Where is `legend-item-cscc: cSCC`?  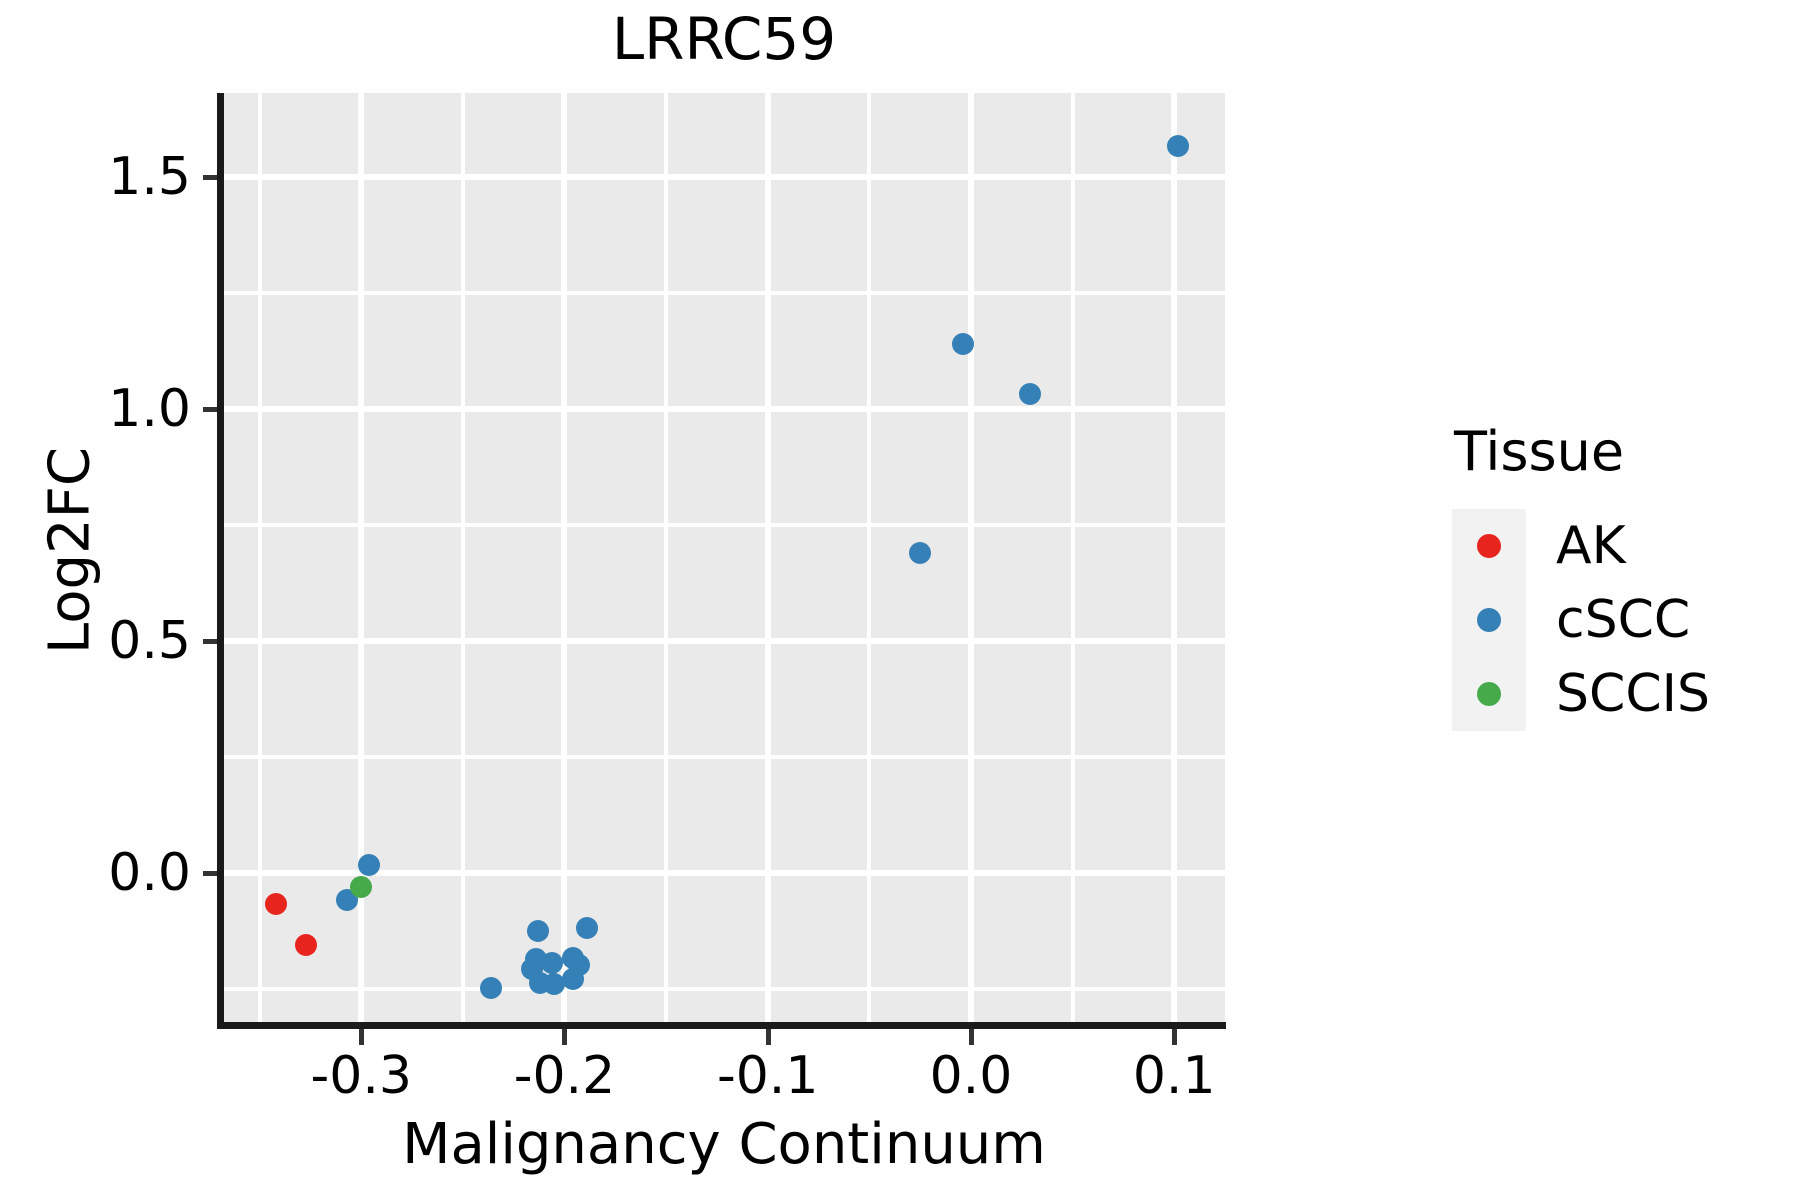 legend-item-cscc: cSCC is located at coordinates (1581, 620).